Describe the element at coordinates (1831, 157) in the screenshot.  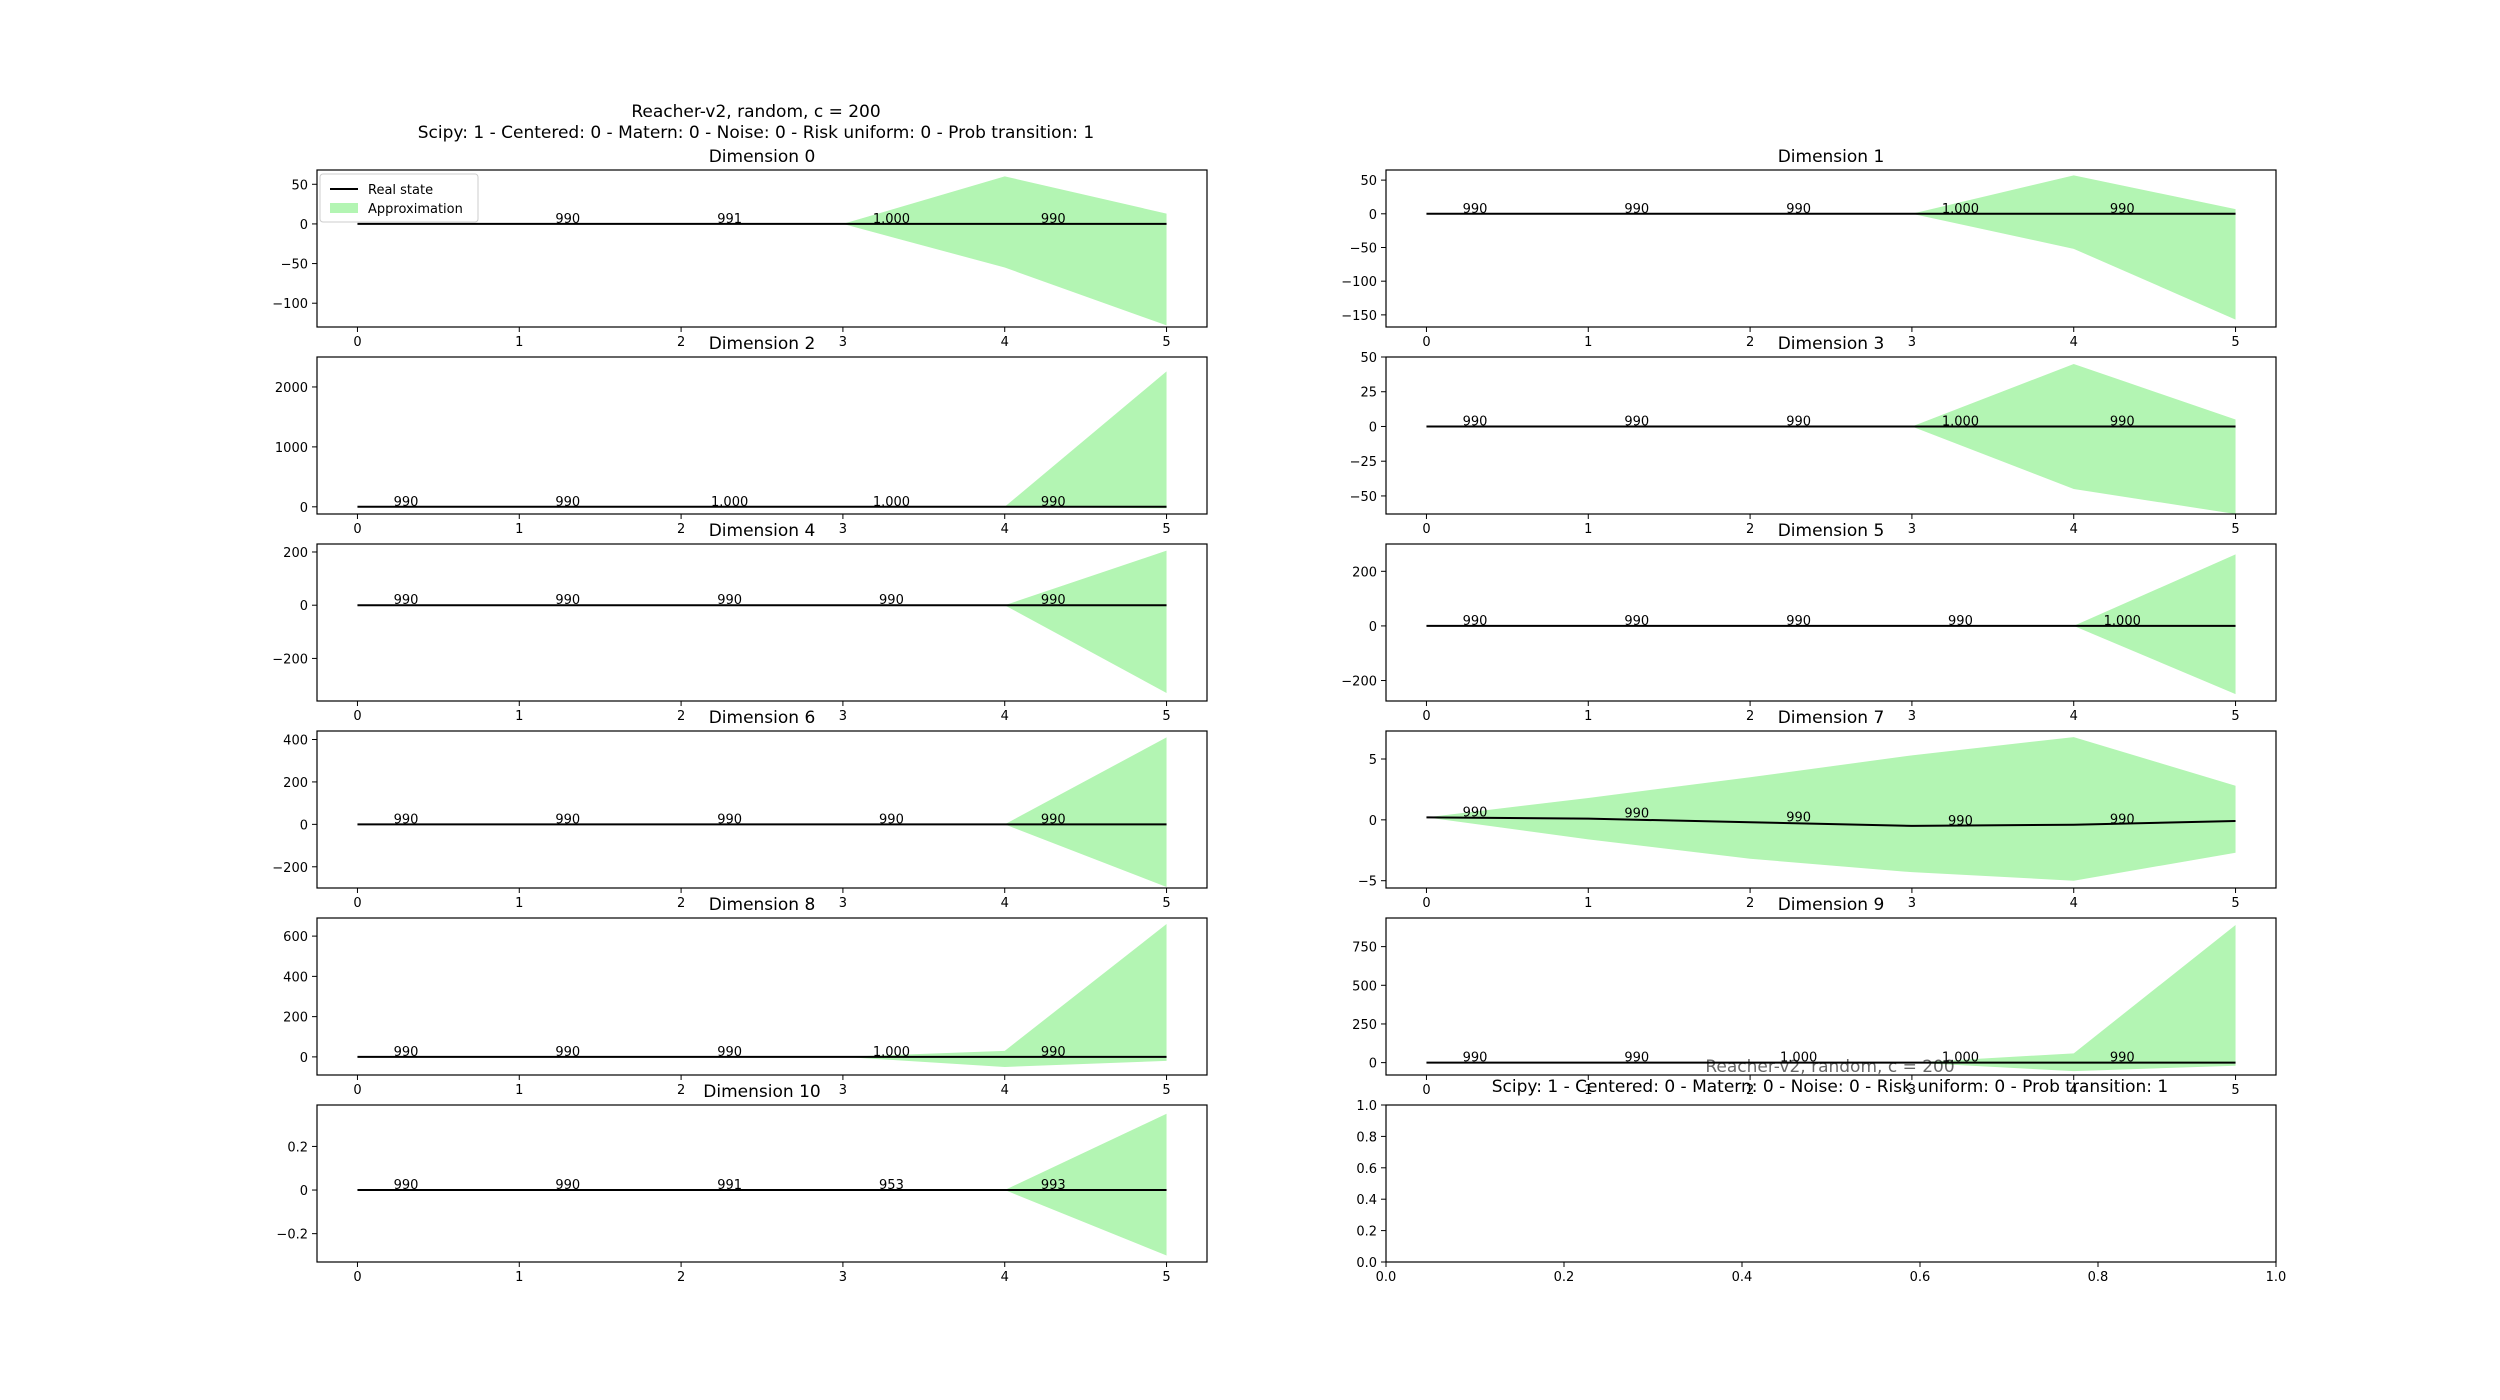
I see `subplot-title: Dimension 1` at that location.